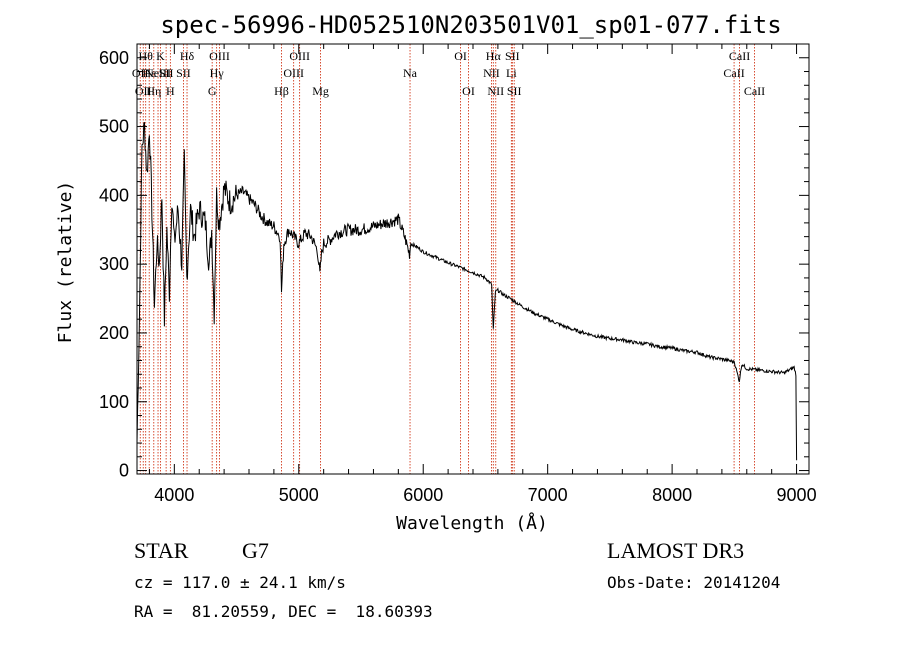 Image resolution: width=900 pixels, height=649 pixels. I want to click on object-class: STAR, so click(161, 550).